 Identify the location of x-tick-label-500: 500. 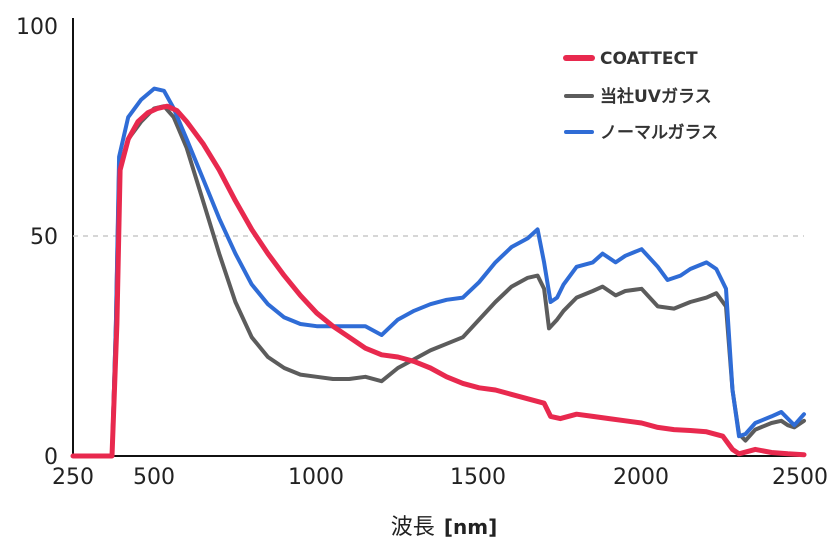
(154, 477).